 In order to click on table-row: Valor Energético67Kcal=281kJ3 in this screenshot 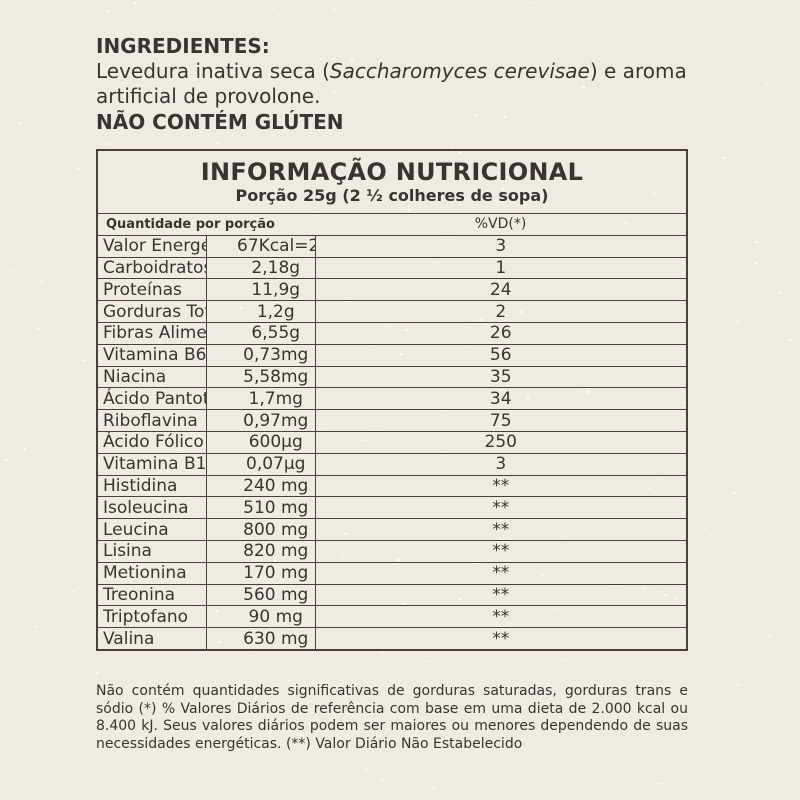, I will do `click(392, 246)`.